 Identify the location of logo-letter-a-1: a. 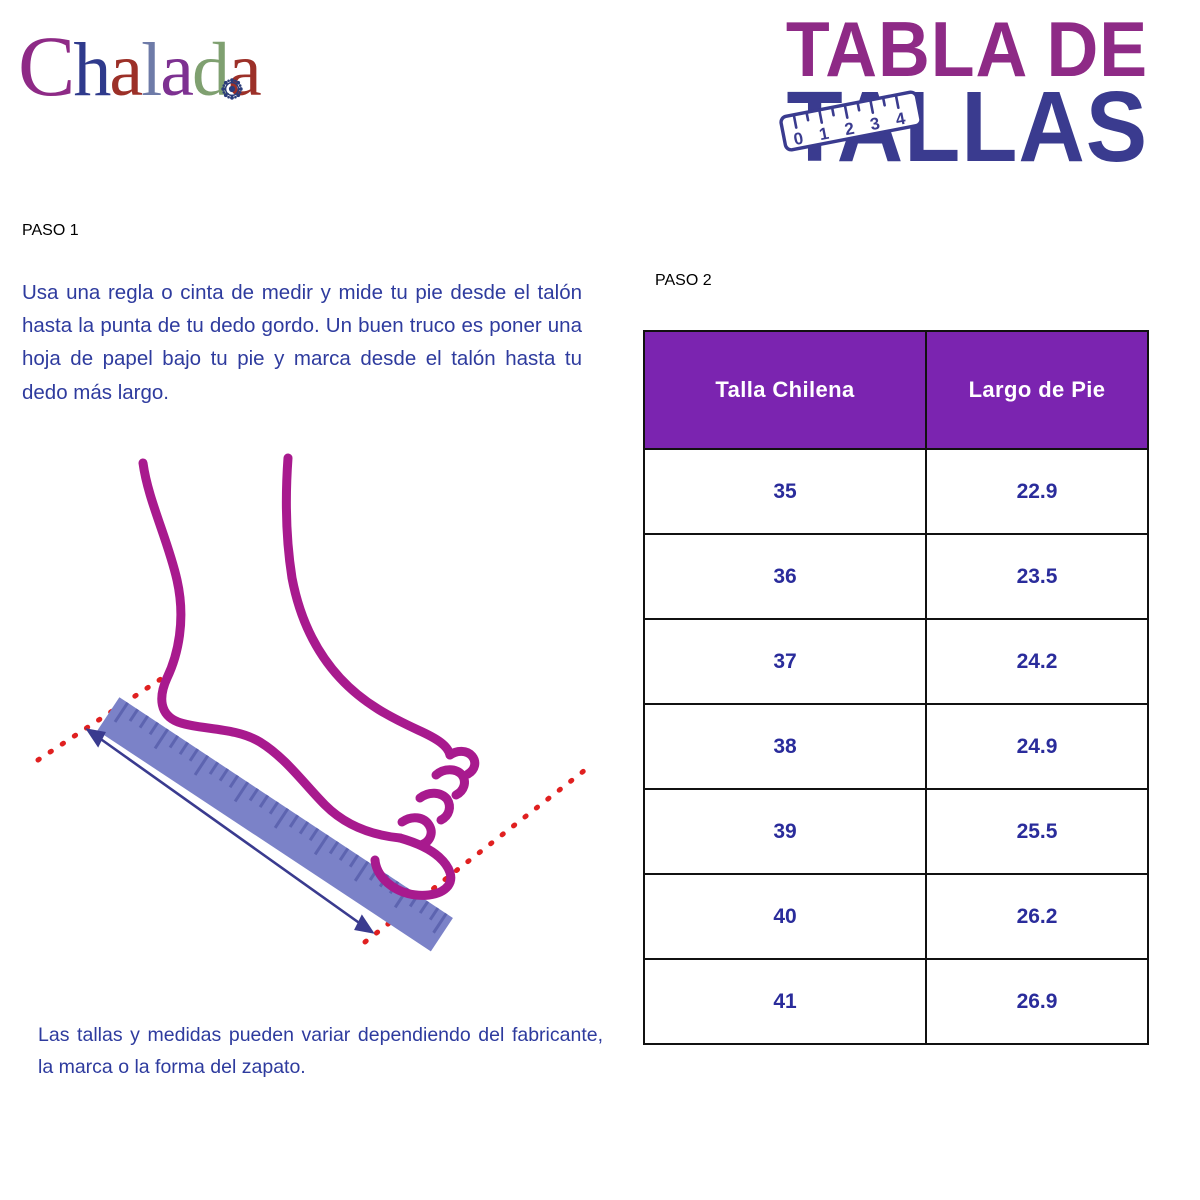
(126, 70).